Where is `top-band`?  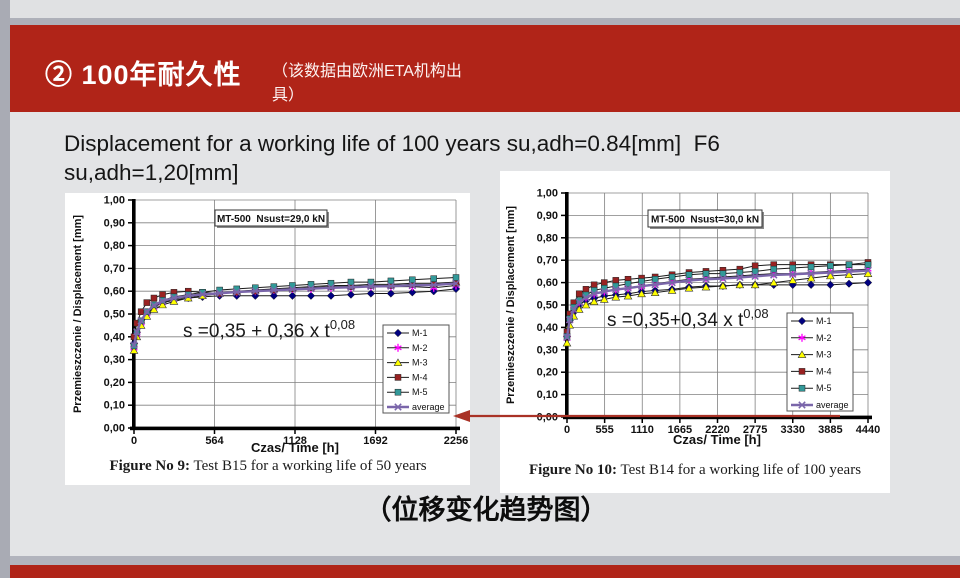
top-band is located at coordinates (485, 9).